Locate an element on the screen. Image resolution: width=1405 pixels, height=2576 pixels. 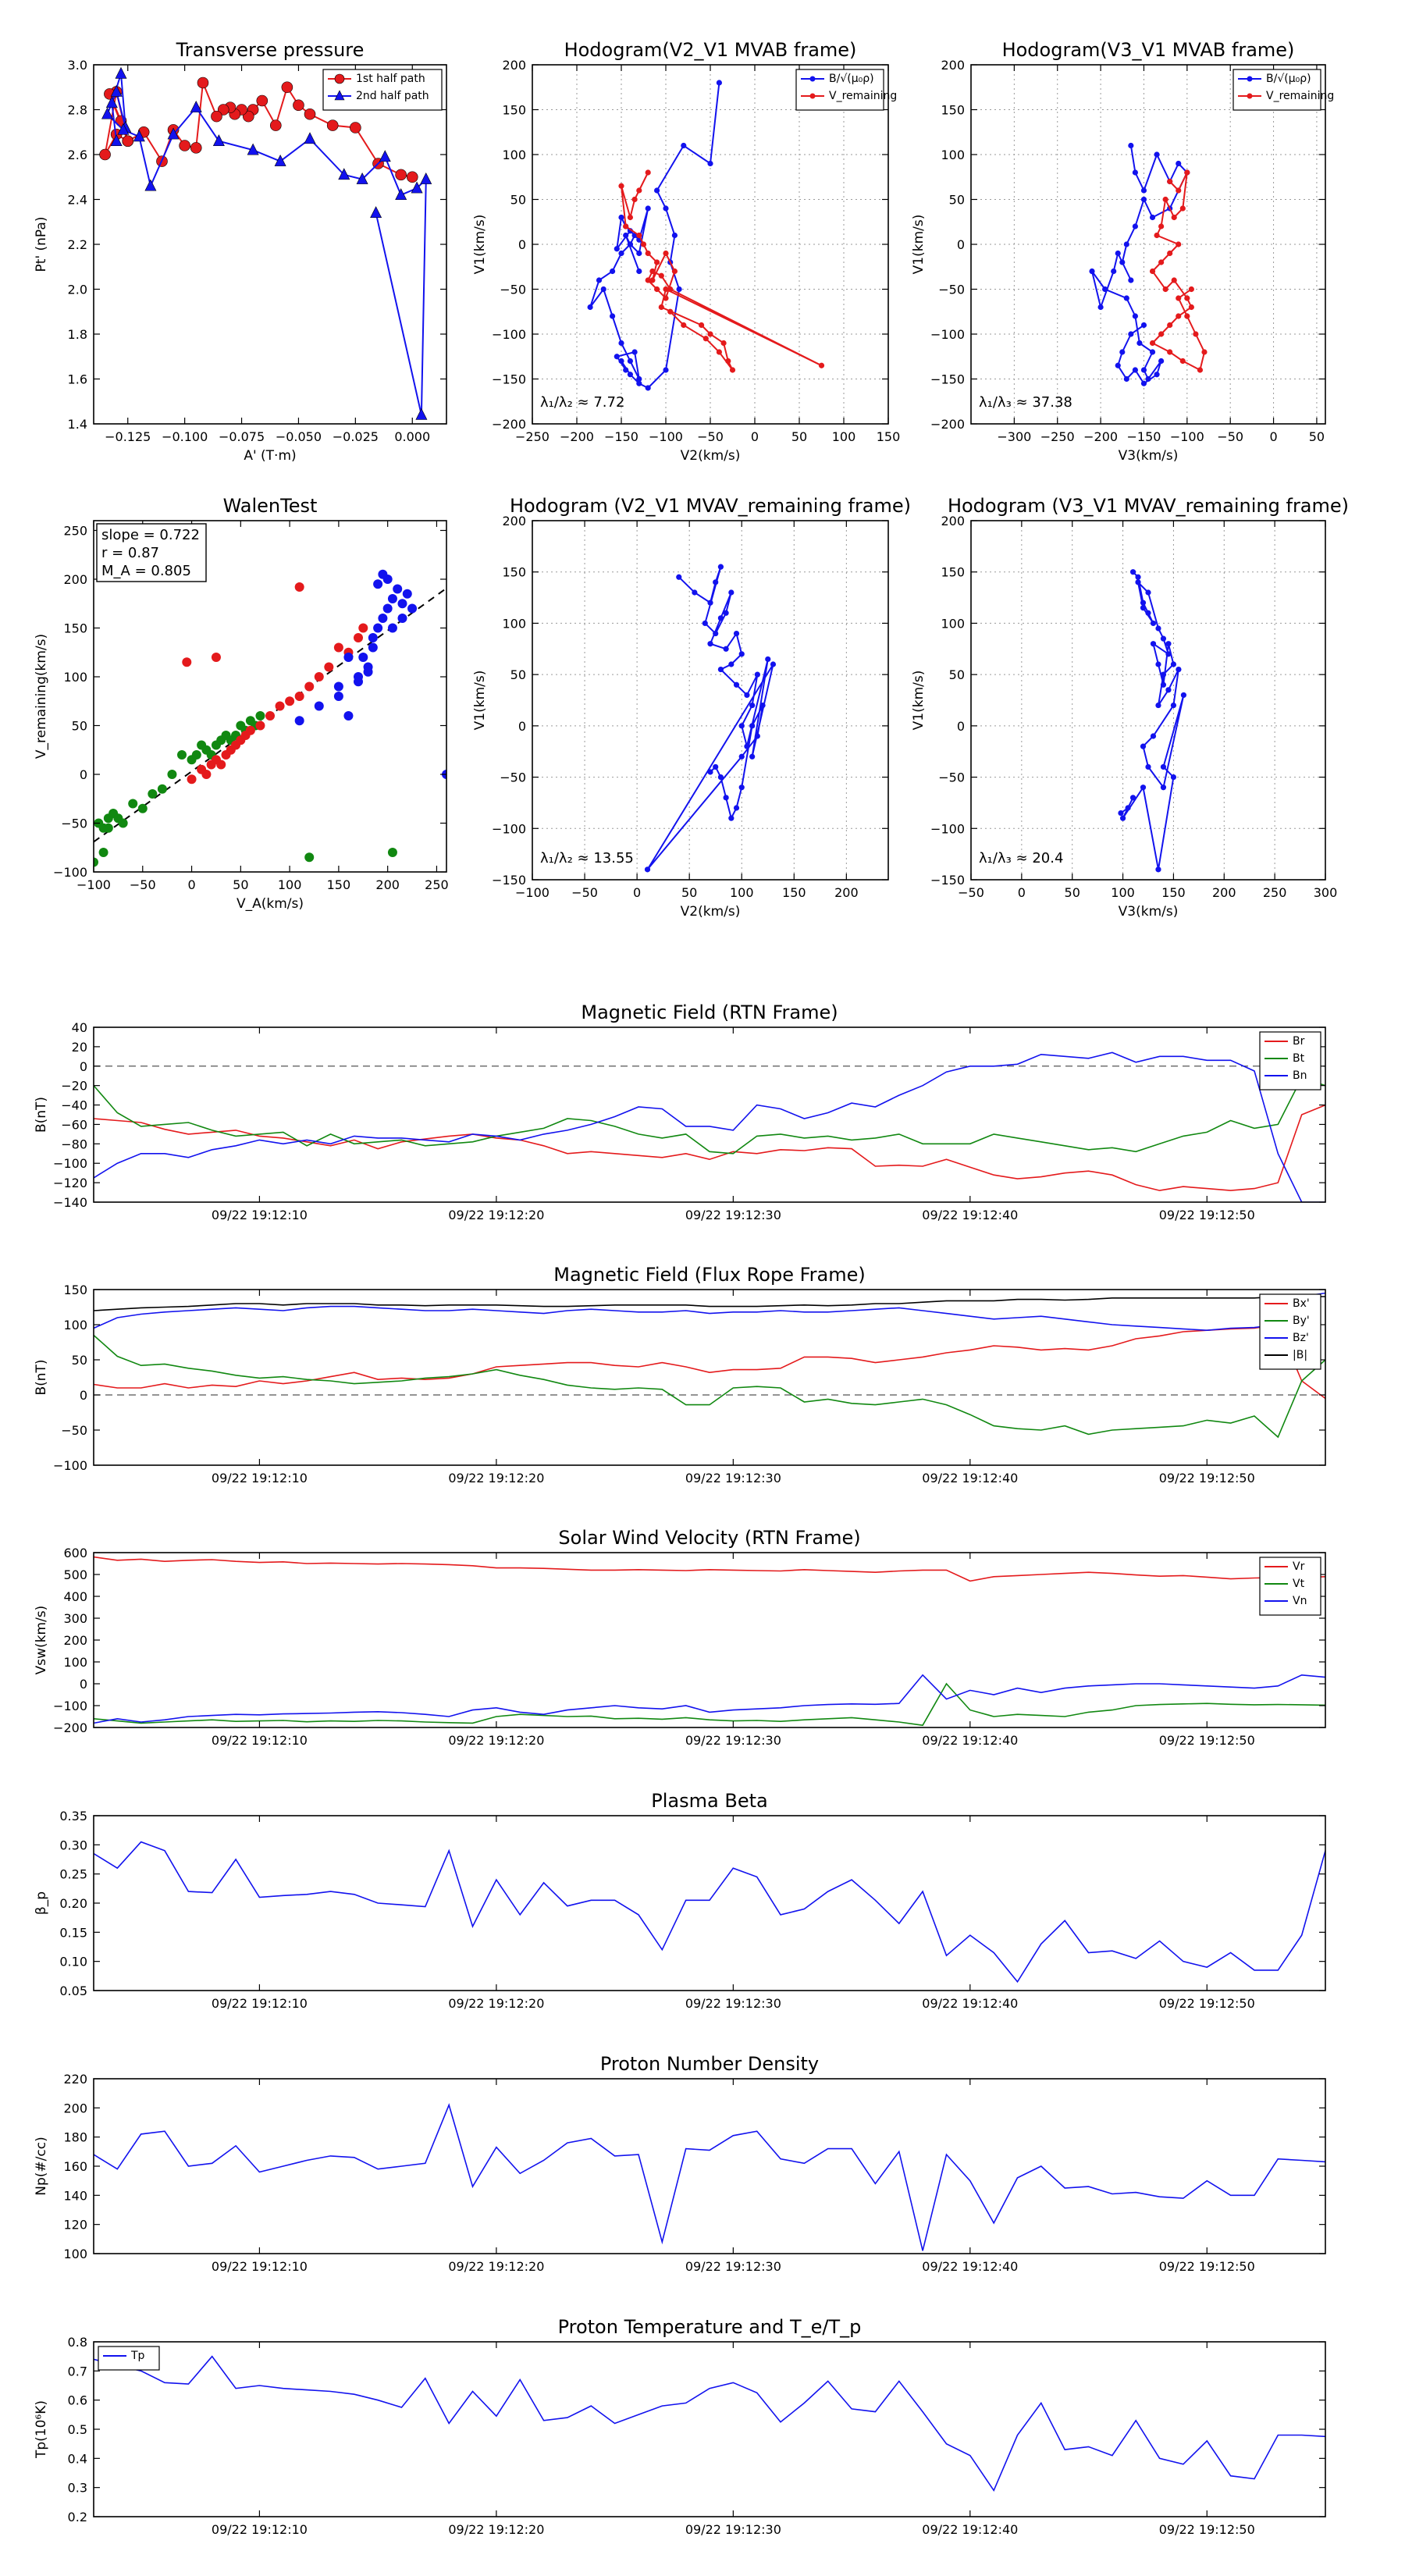
legend-label: Bn is located at coordinates (1300, 1075).